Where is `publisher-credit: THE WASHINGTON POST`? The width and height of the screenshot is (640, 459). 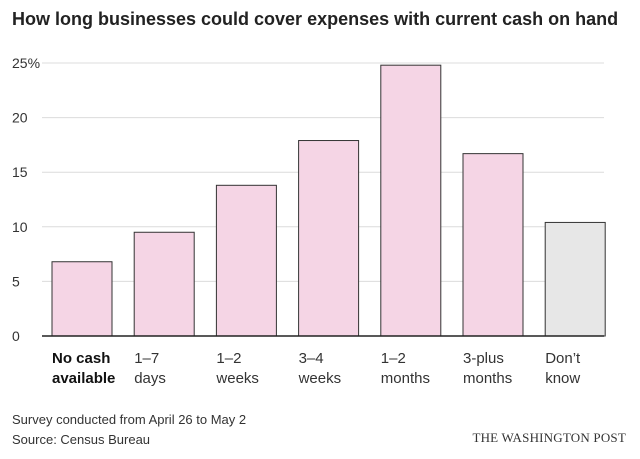
publisher-credit: THE WASHINGTON POST is located at coordinates (549, 437).